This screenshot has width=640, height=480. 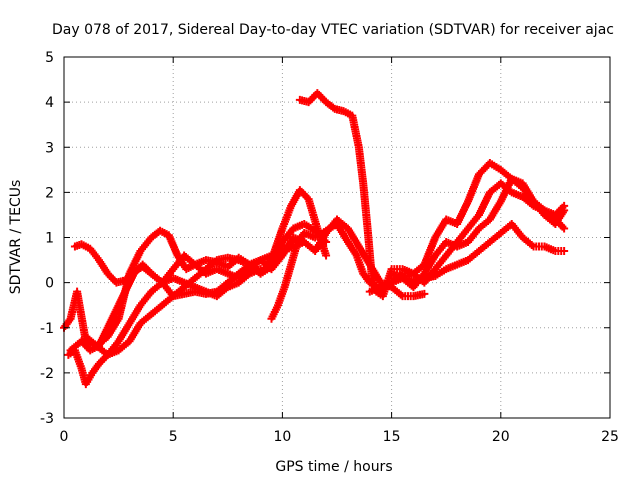 I want to click on y-tick-label: 3, so click(x=49, y=148).